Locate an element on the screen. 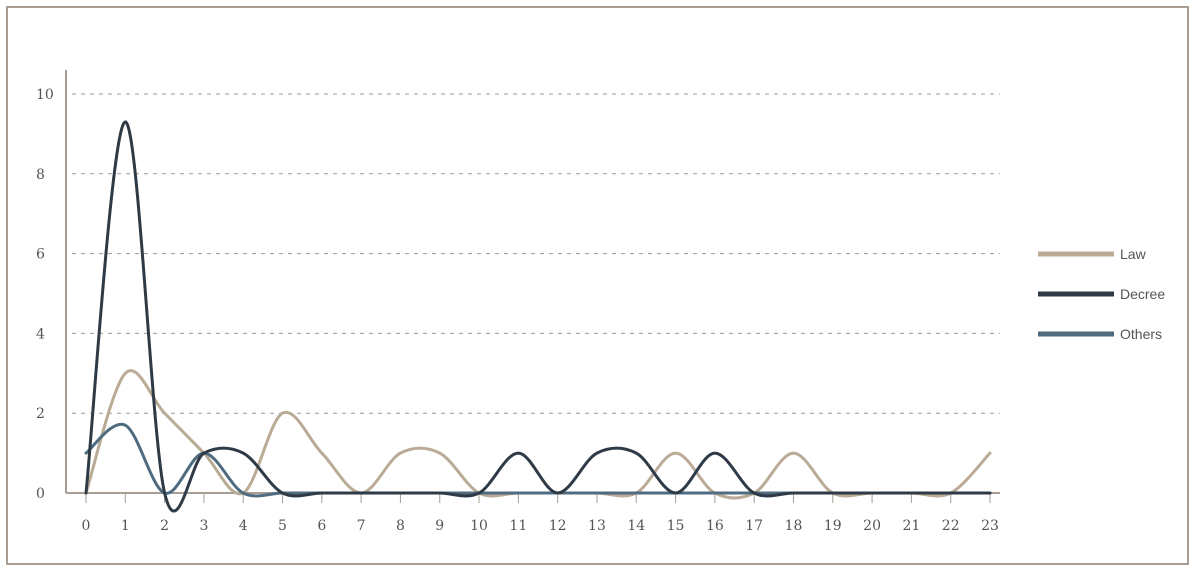  x-tick-label: 5 is located at coordinates (282, 526).